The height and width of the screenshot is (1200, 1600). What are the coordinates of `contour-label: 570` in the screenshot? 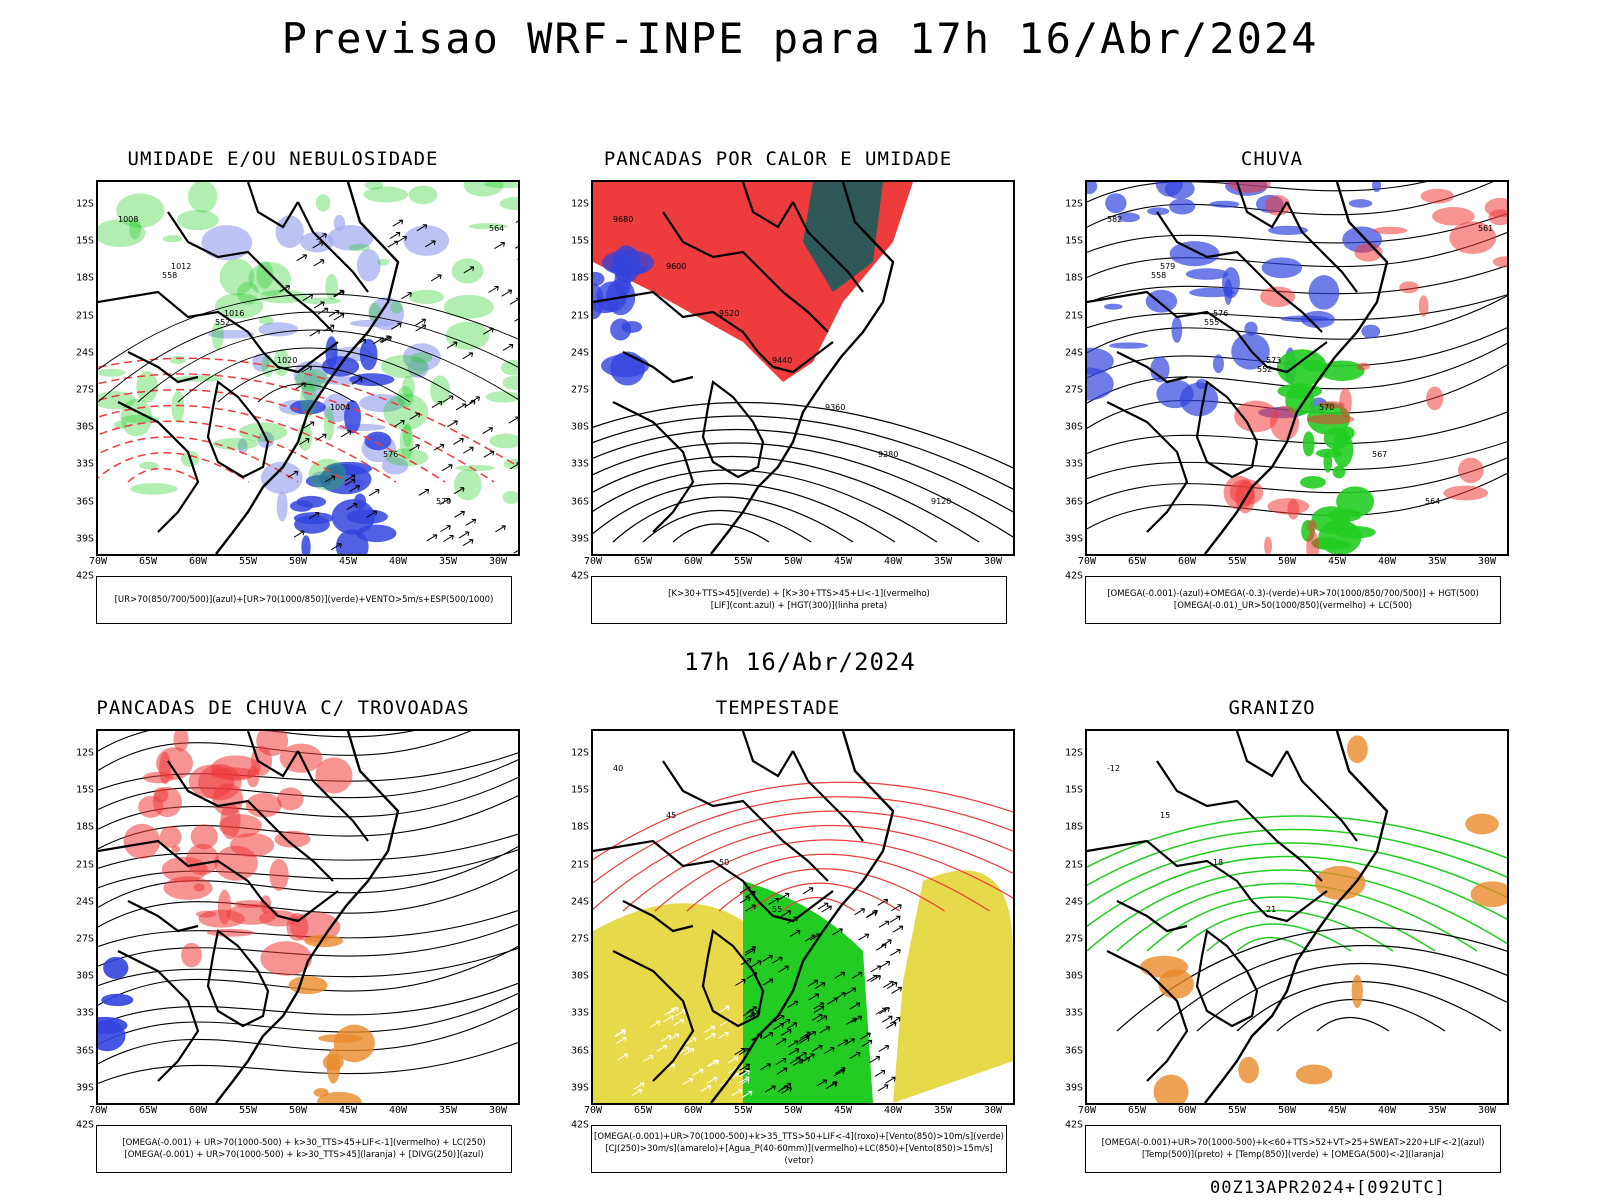 It's located at (443, 501).